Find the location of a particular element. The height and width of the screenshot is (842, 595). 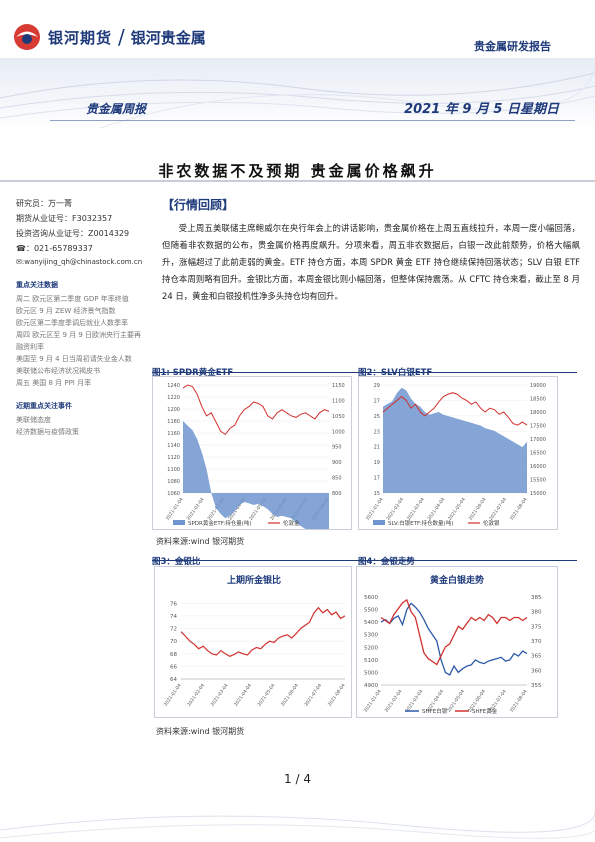

y-tick: 76 is located at coordinates (173, 604).